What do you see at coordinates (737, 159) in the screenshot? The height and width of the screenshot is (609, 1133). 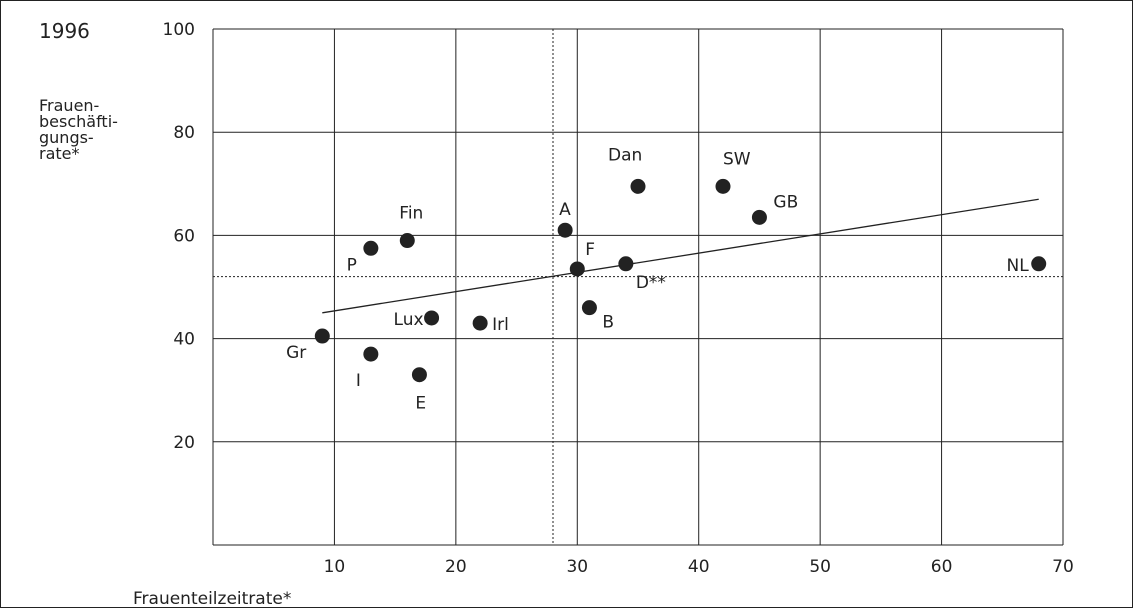 I see `data-point-label: SW` at bounding box center [737, 159].